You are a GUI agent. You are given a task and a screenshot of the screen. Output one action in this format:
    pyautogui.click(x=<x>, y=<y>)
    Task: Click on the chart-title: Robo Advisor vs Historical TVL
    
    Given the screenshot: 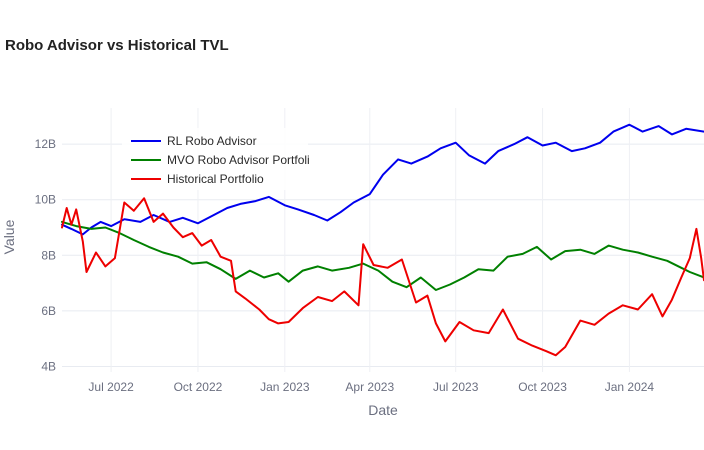 What is the action you would take?
    pyautogui.click(x=117, y=45)
    